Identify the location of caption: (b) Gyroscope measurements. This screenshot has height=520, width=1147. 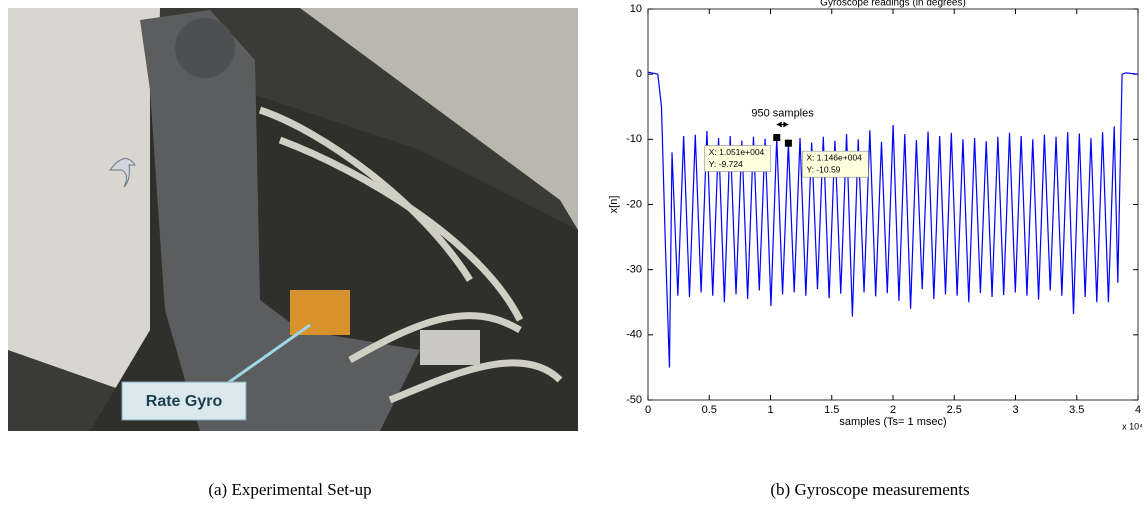
(869, 489).